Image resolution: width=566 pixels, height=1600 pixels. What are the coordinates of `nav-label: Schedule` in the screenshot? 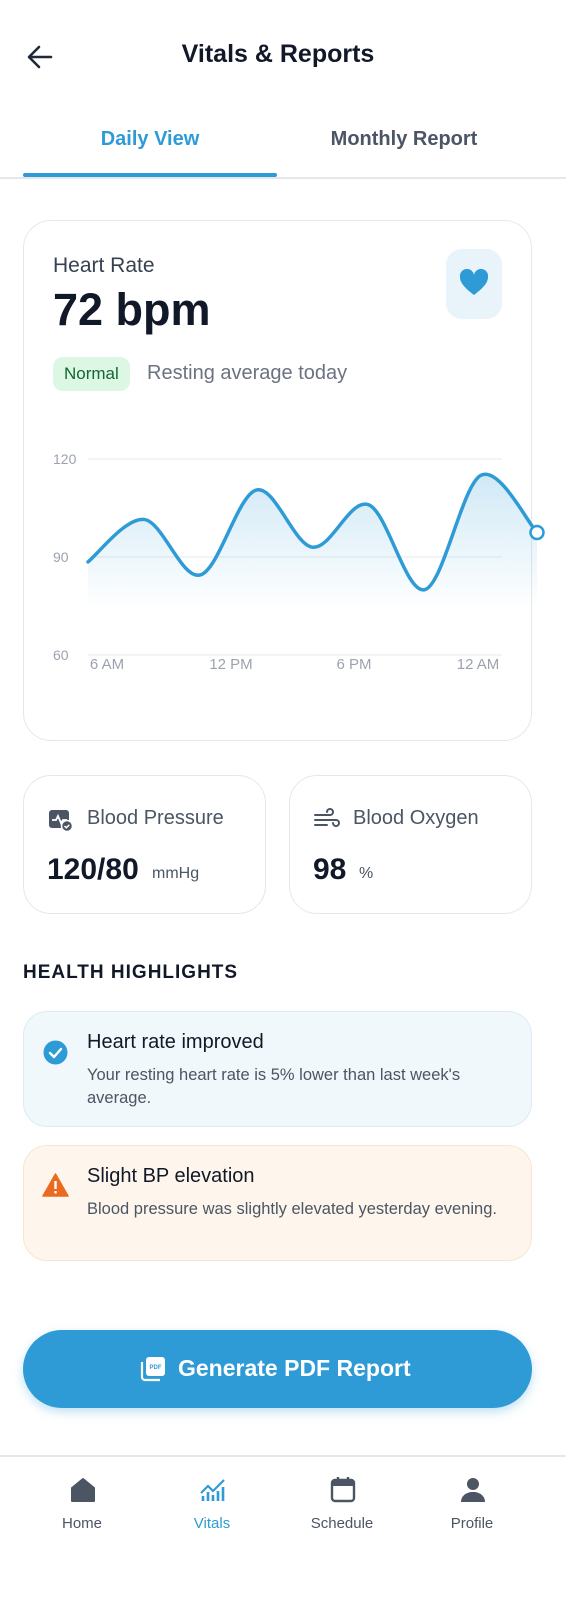 It's located at (342, 1523).